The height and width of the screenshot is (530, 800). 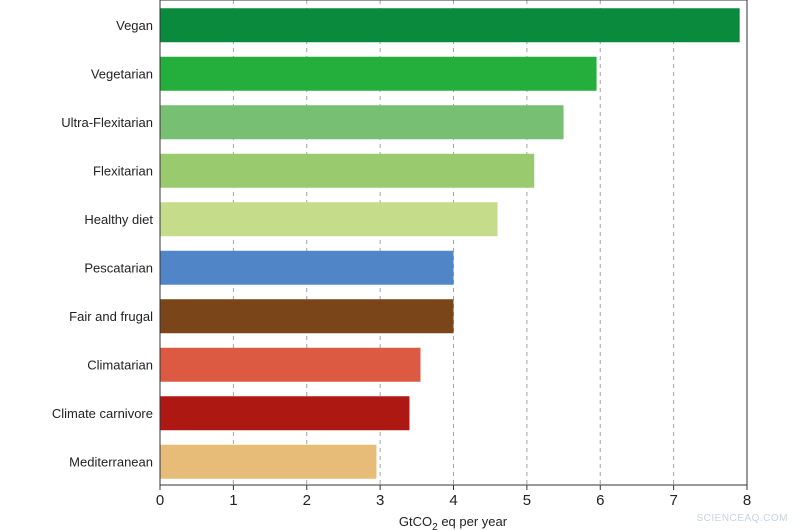 What do you see at coordinates (107, 122) in the screenshot?
I see `category-label: Ultra-Flexitarian` at bounding box center [107, 122].